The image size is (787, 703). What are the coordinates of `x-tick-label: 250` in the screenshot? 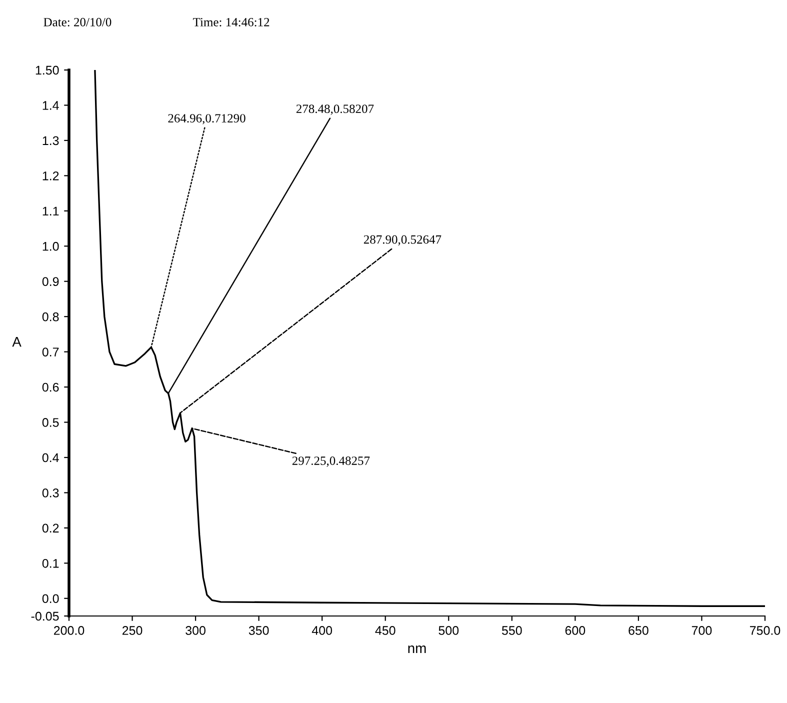 It's located at (132, 630).